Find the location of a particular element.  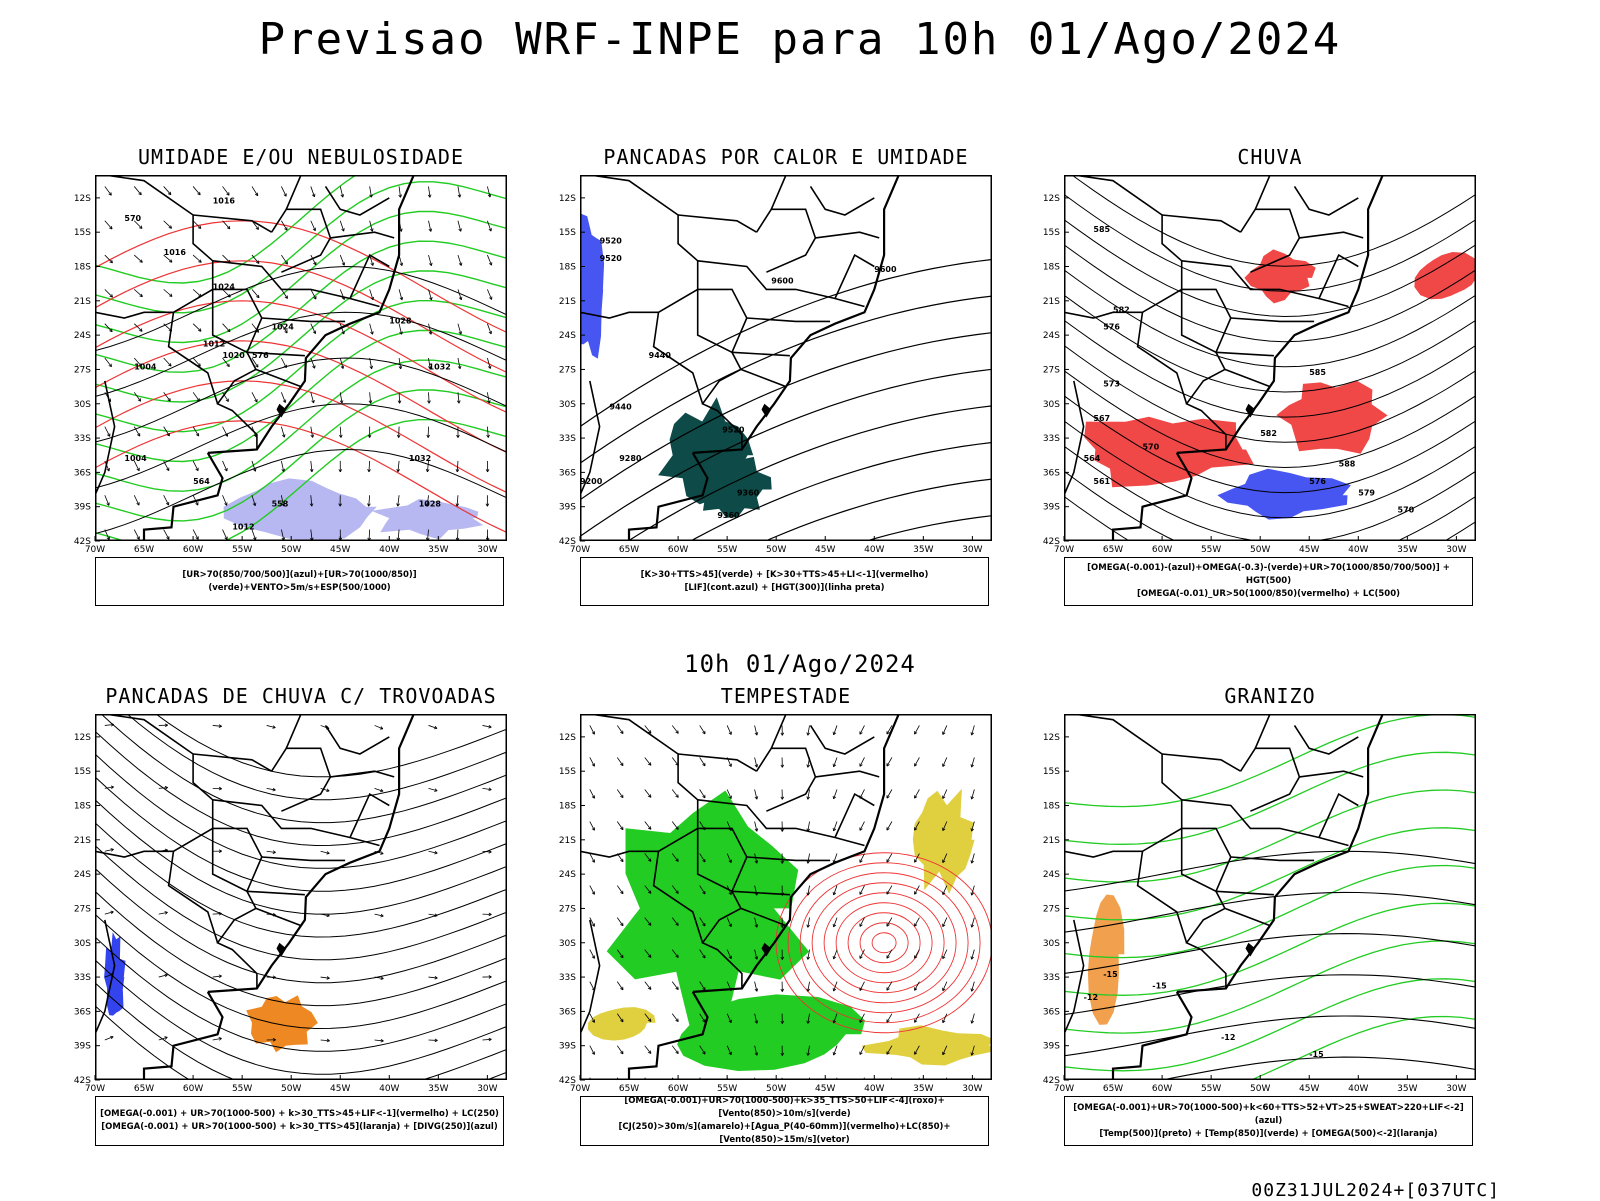

panel-title: TEMPESTADE is located at coordinates (786, 696).